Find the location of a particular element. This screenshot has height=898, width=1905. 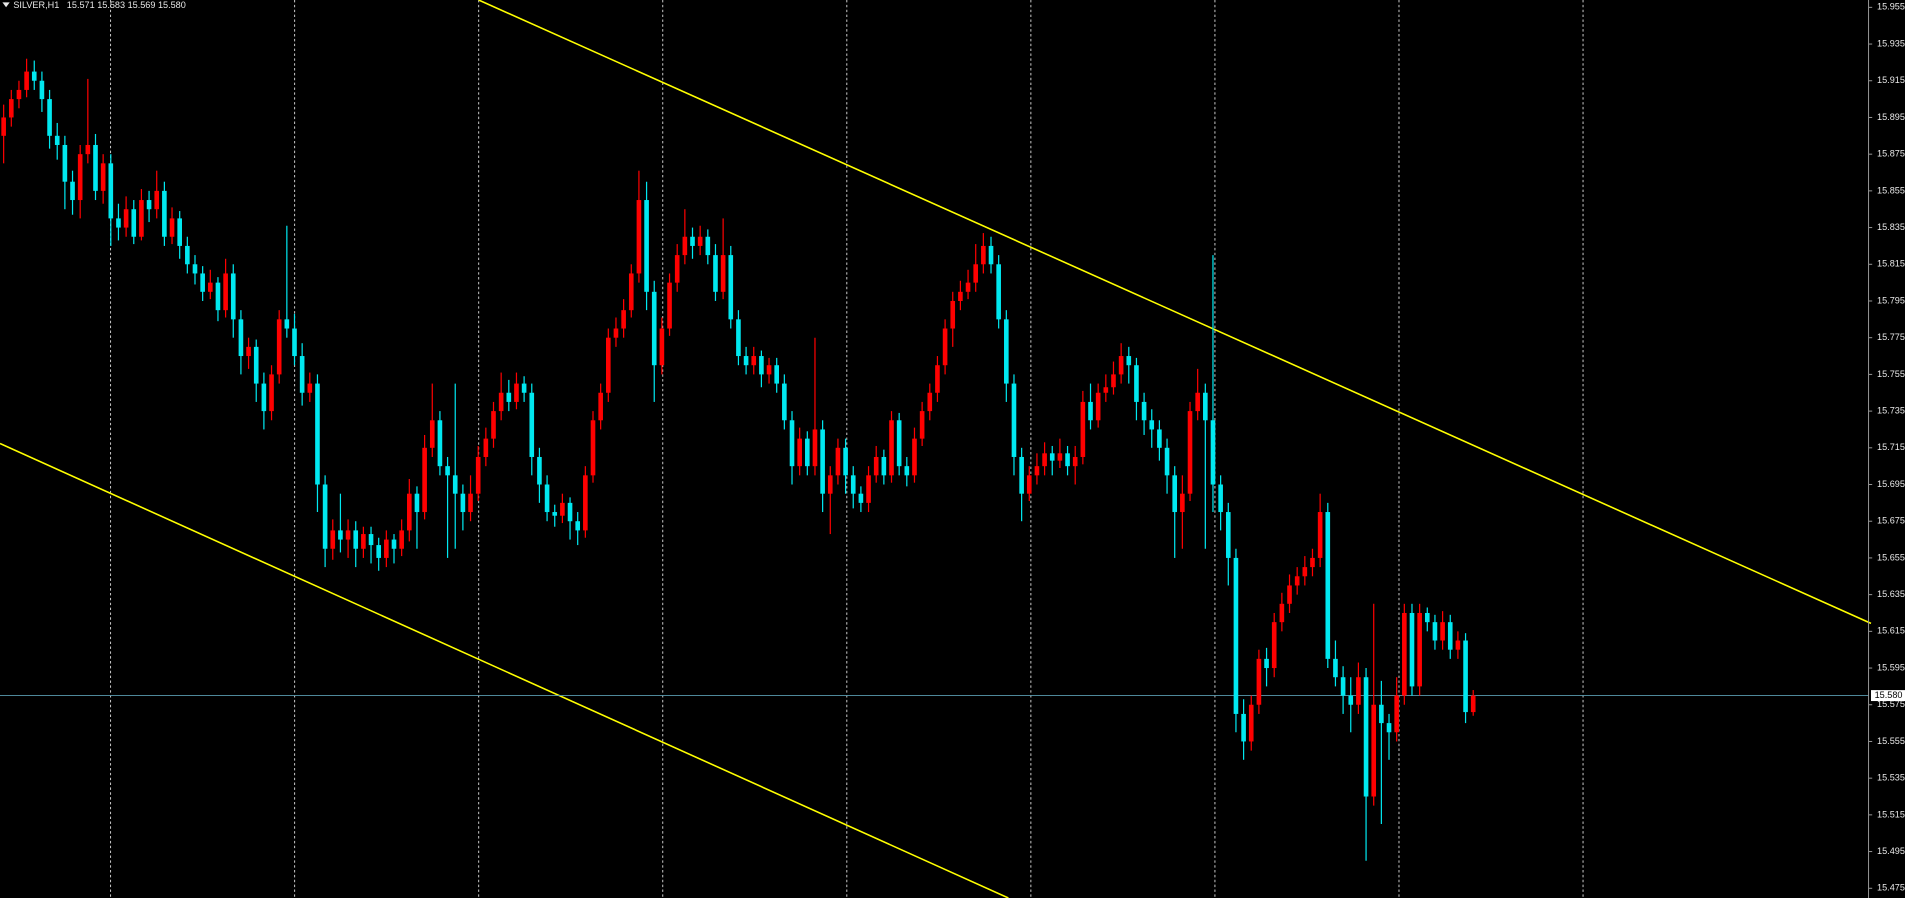

y-tick-label: 15.855 is located at coordinates (1891, 190).